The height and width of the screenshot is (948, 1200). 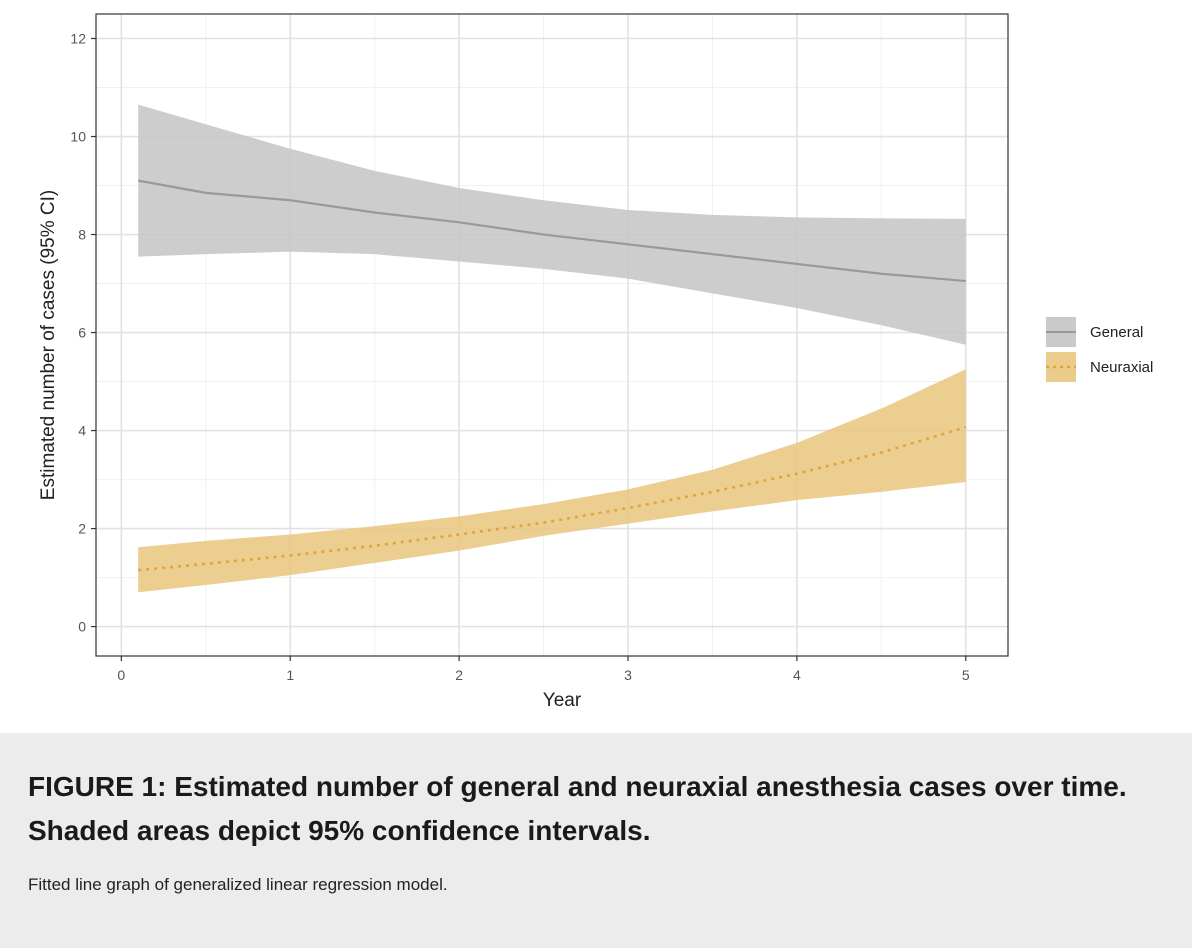 What do you see at coordinates (552, 498) in the screenshot?
I see `neuraxial-fitted-line` at bounding box center [552, 498].